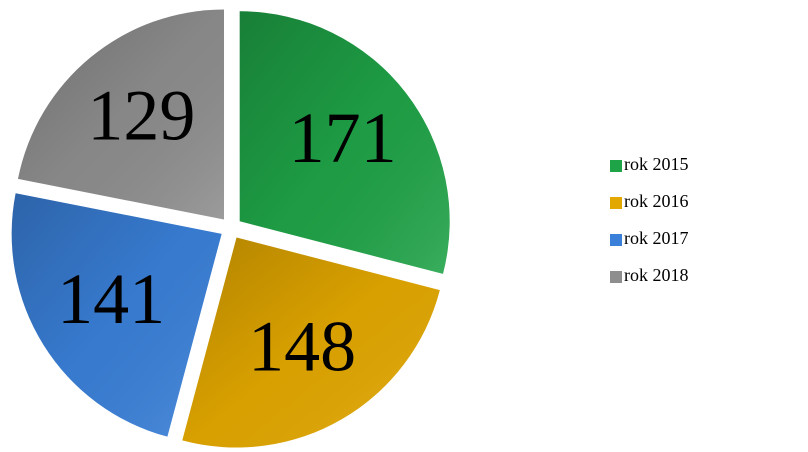 The width and height of the screenshot is (808, 452). I want to click on legend-label: rok 2016, so click(656, 201).